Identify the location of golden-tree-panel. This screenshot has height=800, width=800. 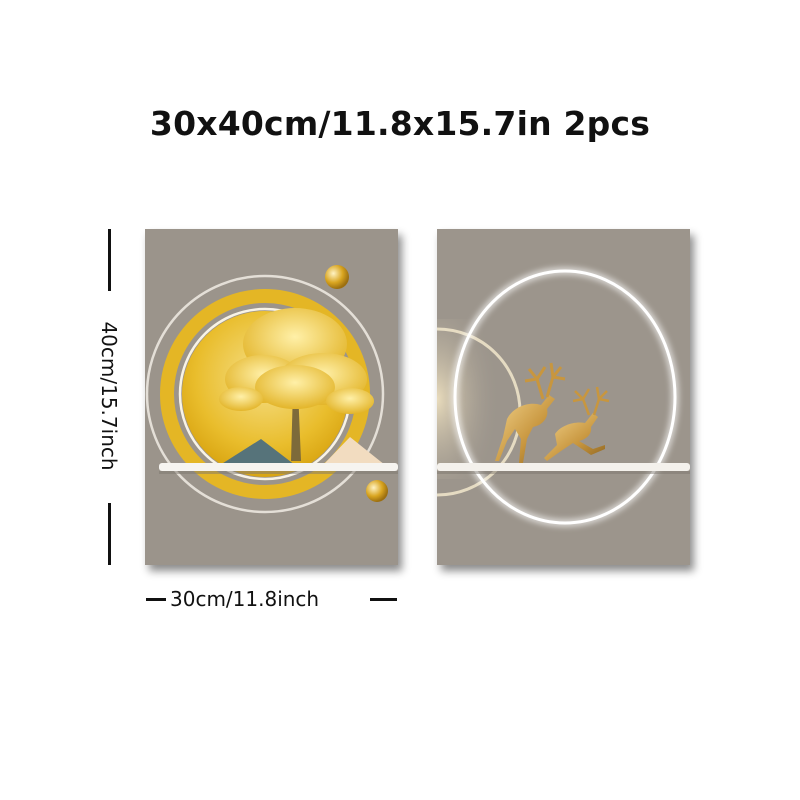
(271, 397).